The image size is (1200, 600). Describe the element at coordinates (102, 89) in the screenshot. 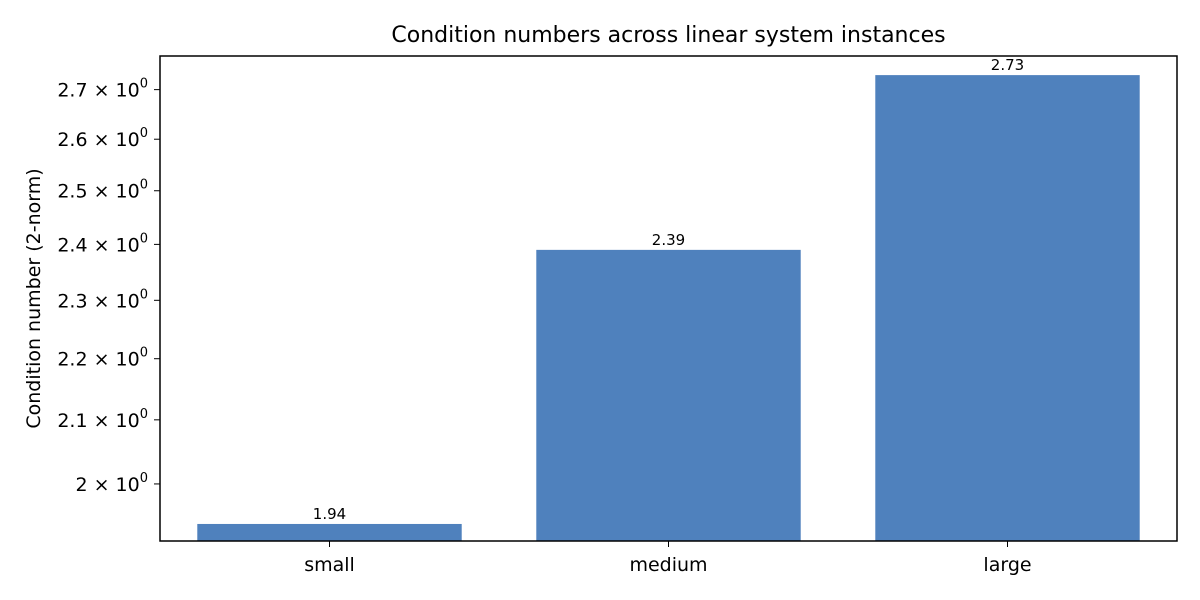

I see `y-tick-label: 2.7 × 100` at that location.